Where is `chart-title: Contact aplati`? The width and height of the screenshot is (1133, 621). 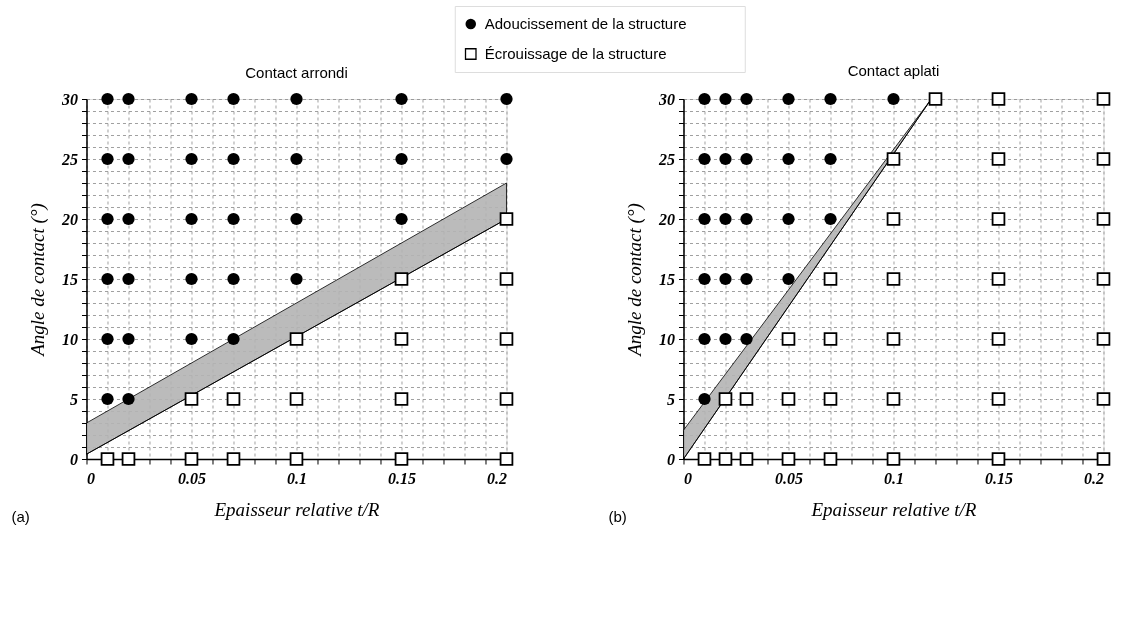
chart-title: Contact aplati is located at coordinates (893, 71).